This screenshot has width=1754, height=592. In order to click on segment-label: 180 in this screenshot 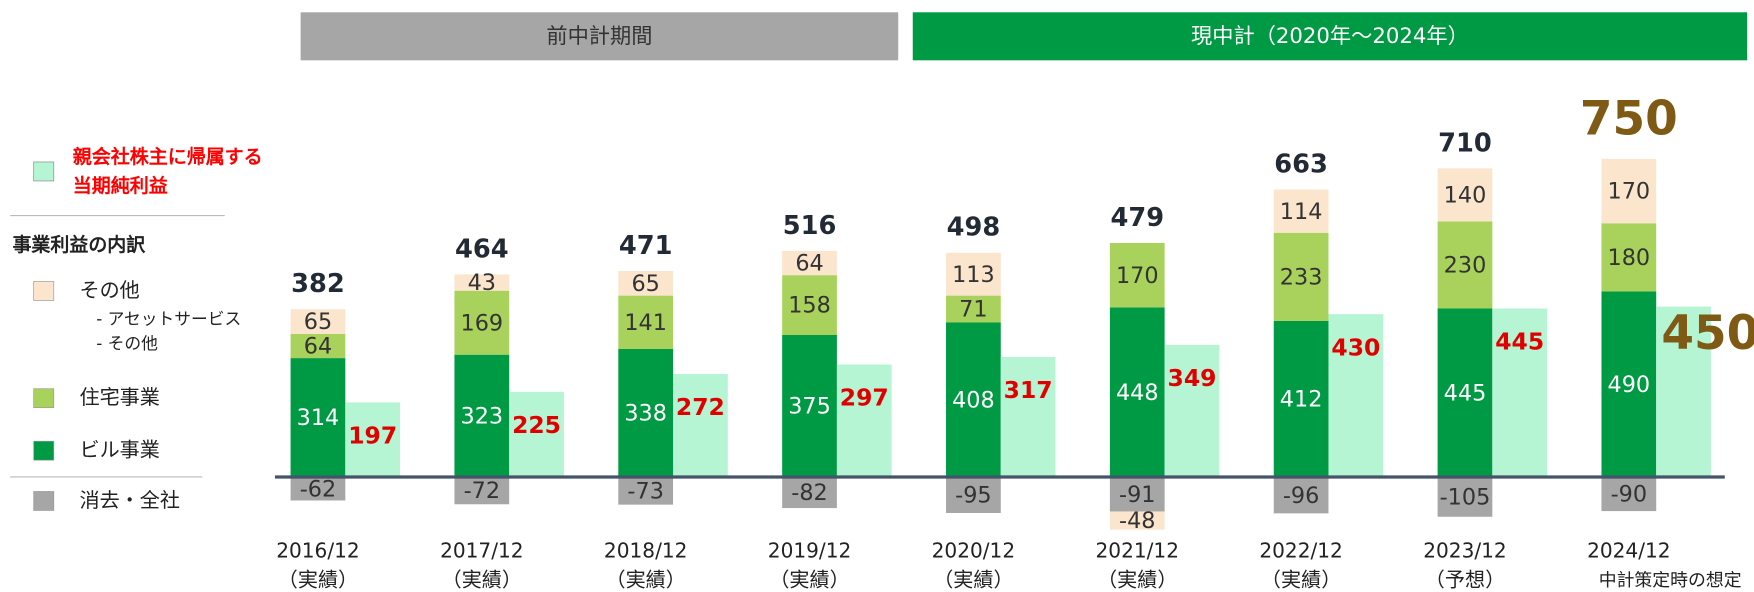, I will do `click(1629, 258)`.